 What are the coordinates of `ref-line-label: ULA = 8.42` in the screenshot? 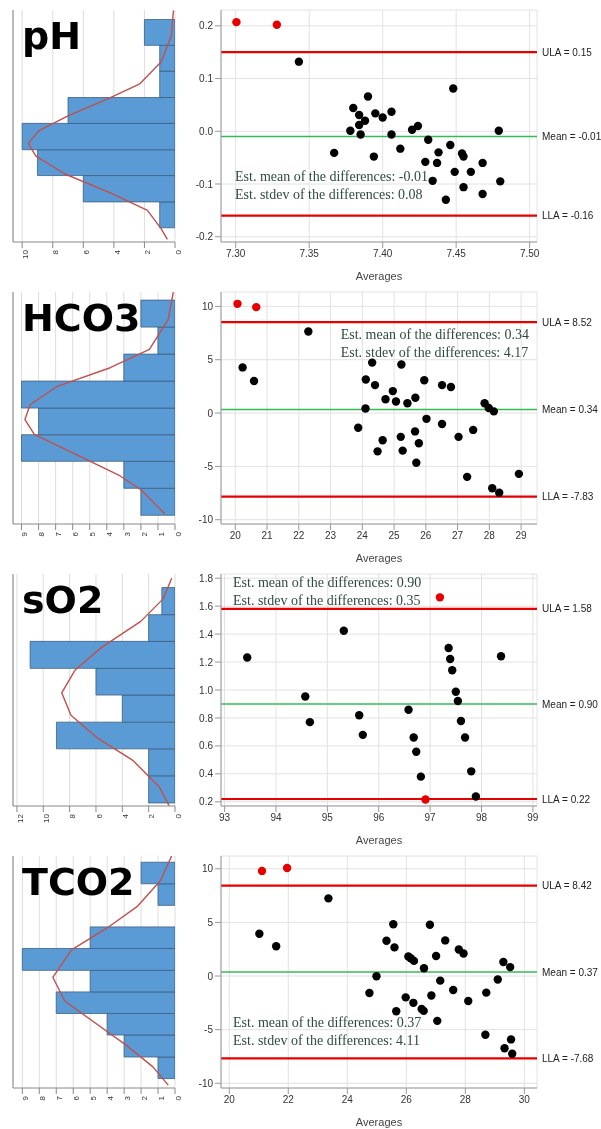 It's located at (567, 886).